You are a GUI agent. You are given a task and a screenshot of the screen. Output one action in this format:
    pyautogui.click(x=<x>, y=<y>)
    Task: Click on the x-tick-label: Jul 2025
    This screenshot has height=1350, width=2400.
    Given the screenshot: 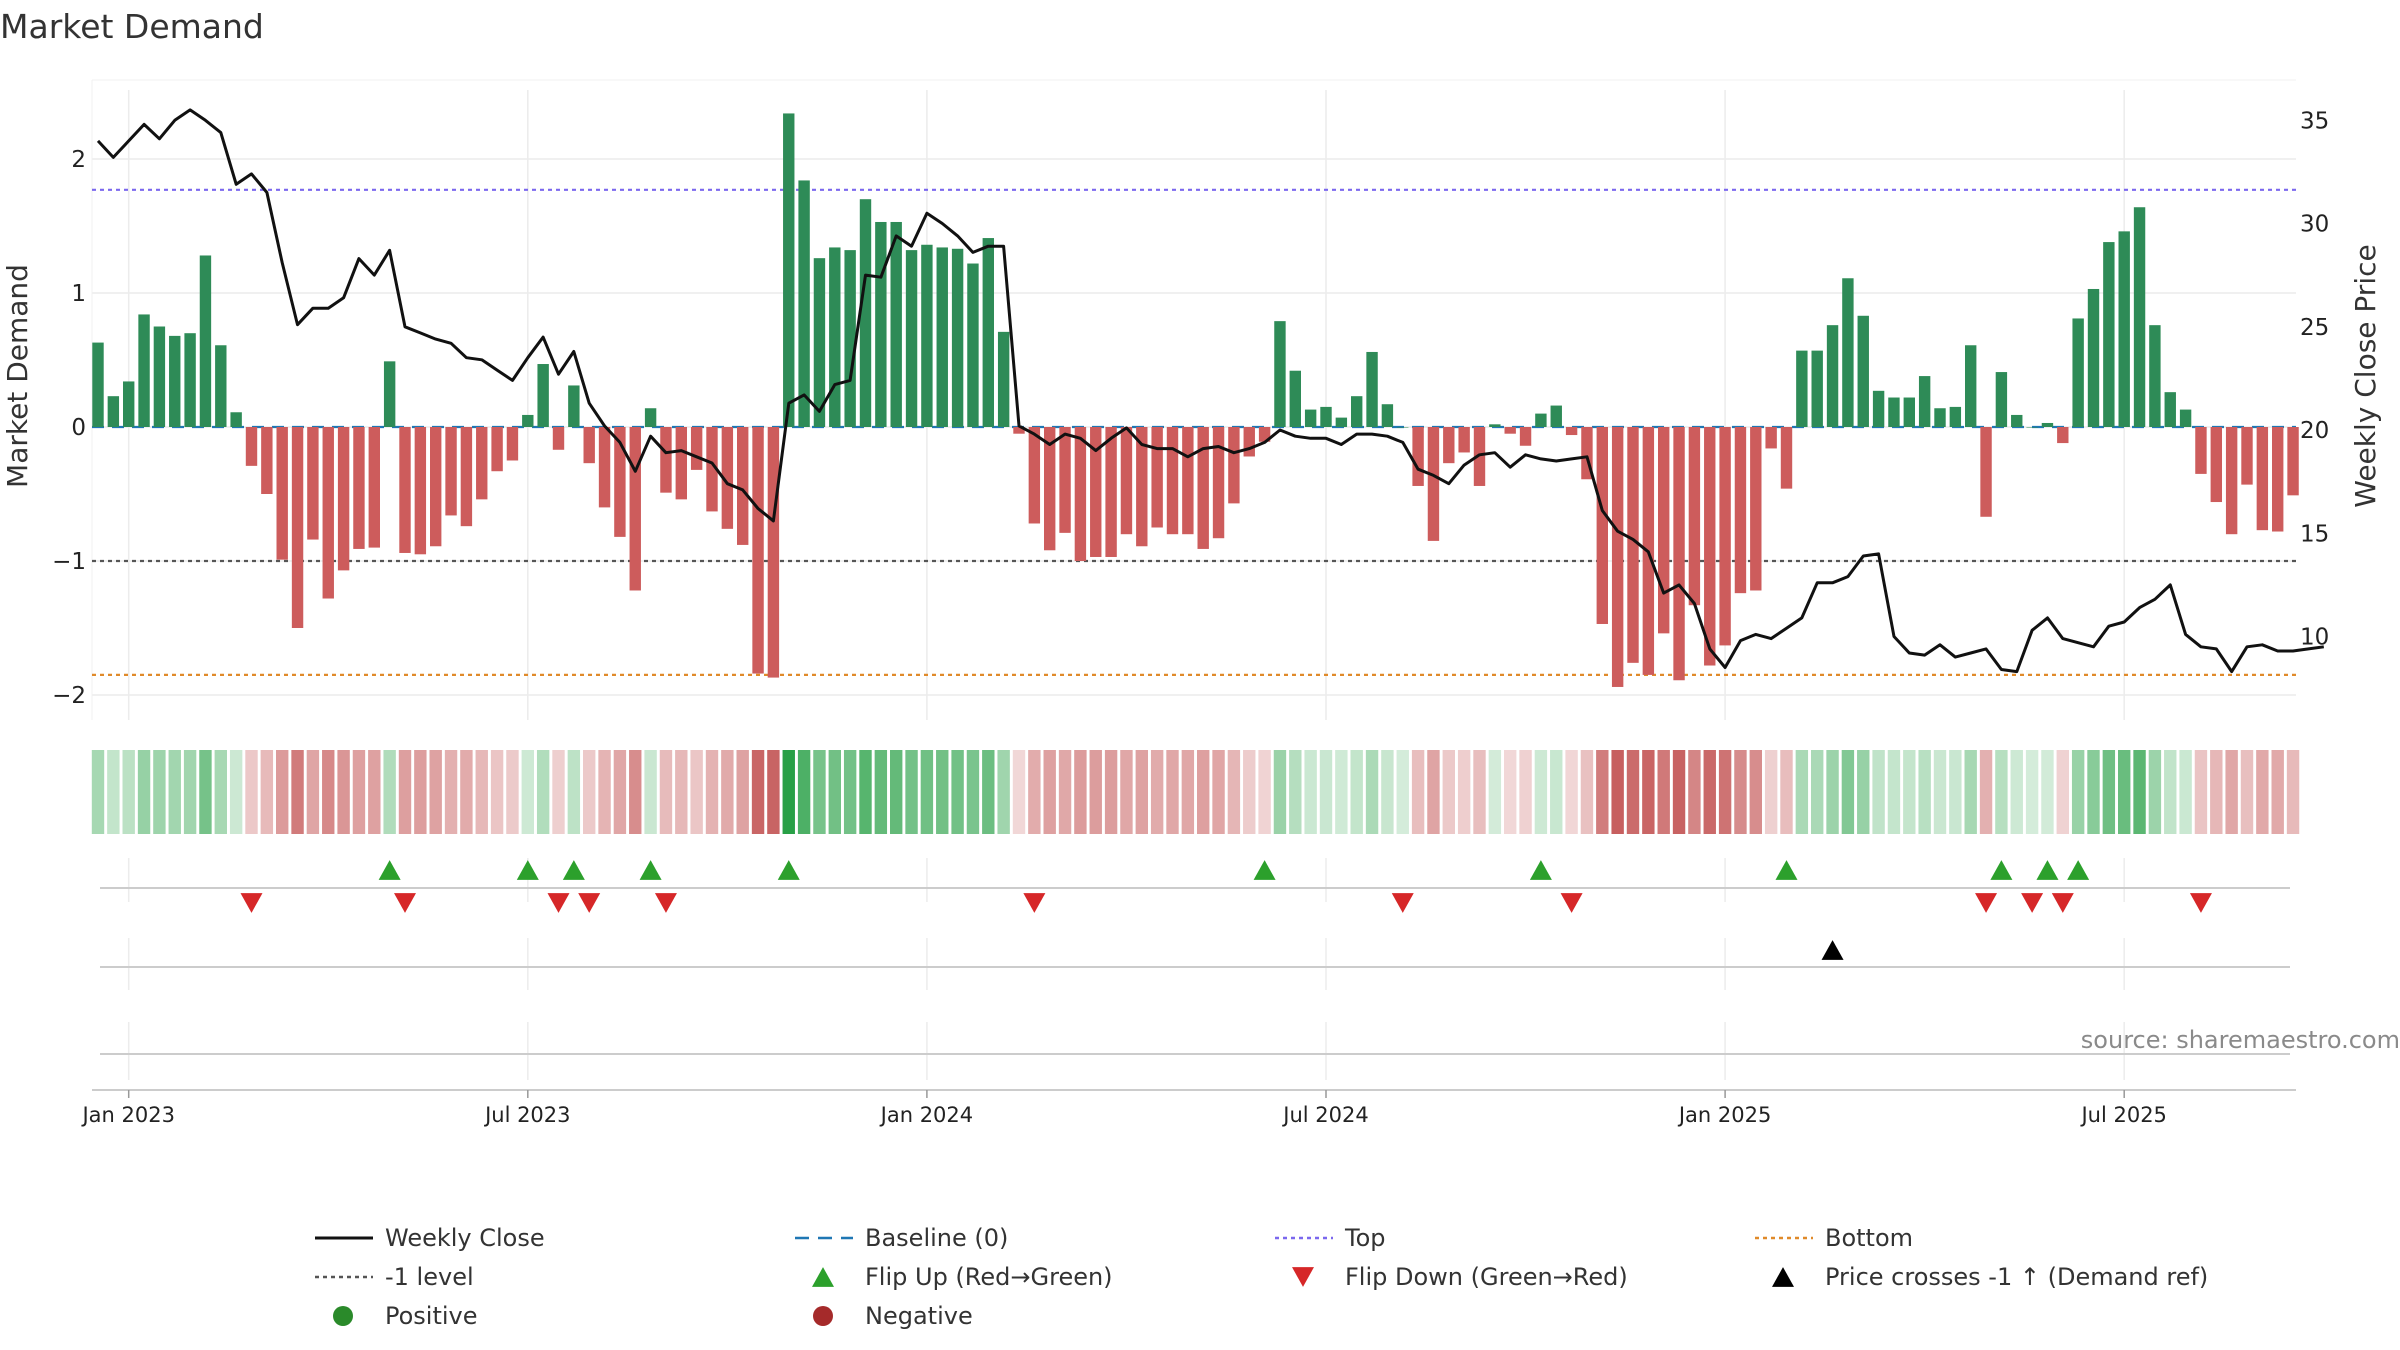 What is the action you would take?
    pyautogui.click(x=2122, y=1115)
    